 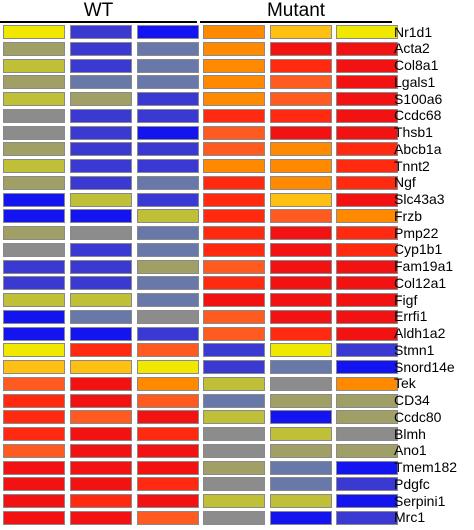 What do you see at coordinates (405, 182) in the screenshot?
I see `gene-label: Ngf` at bounding box center [405, 182].